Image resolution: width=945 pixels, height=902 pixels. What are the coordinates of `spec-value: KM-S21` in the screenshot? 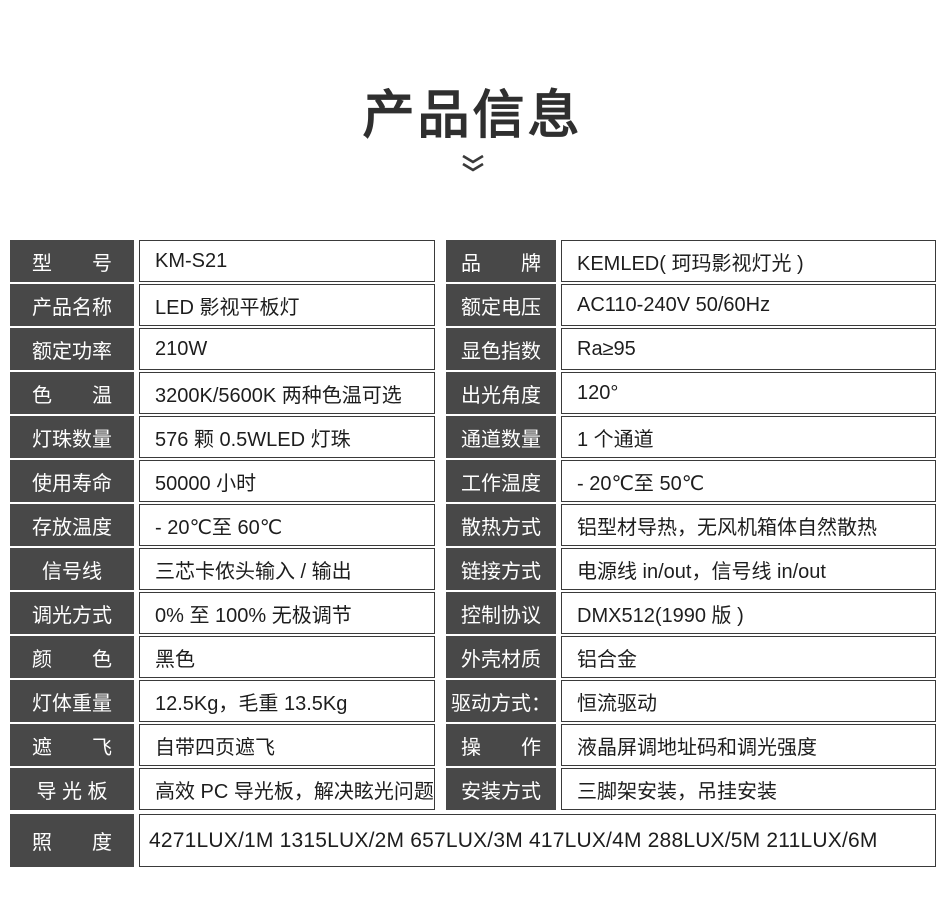 It's located at (287, 261).